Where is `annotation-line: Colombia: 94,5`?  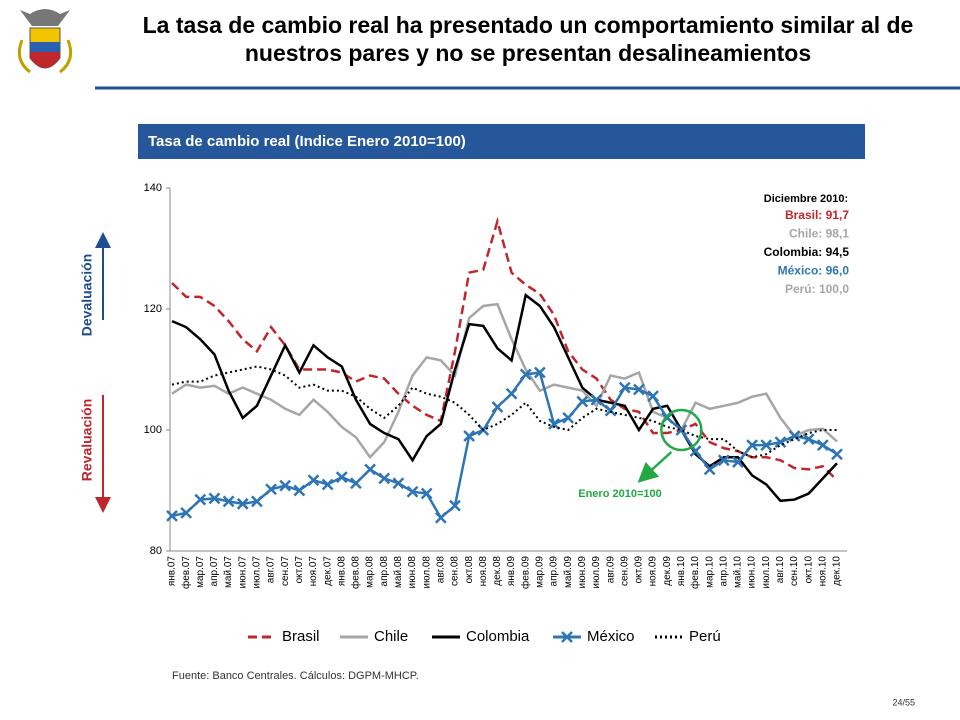
annotation-line: Colombia: 94,5 is located at coordinates (807, 252).